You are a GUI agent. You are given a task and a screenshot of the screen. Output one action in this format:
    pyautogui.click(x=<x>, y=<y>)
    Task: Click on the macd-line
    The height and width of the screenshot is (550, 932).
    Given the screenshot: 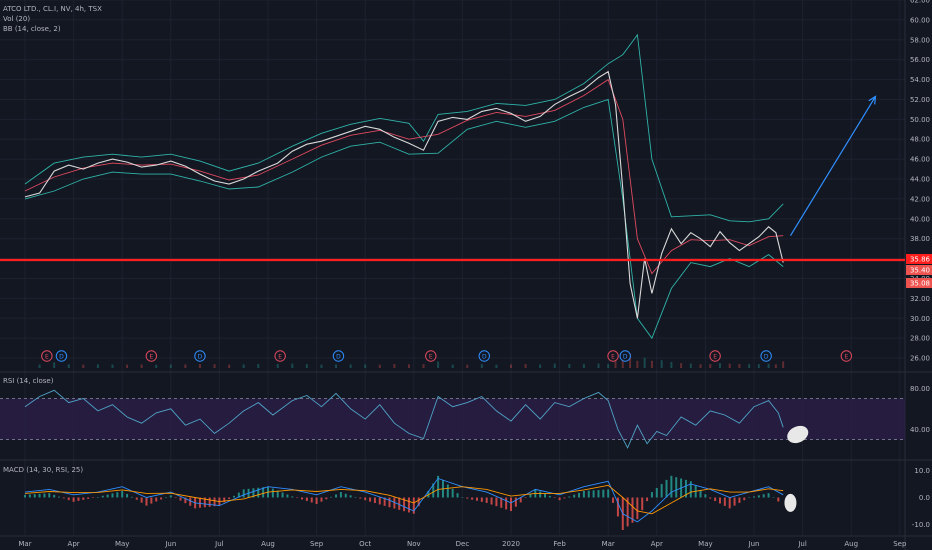 What is the action you would take?
    pyautogui.click(x=404, y=500)
    